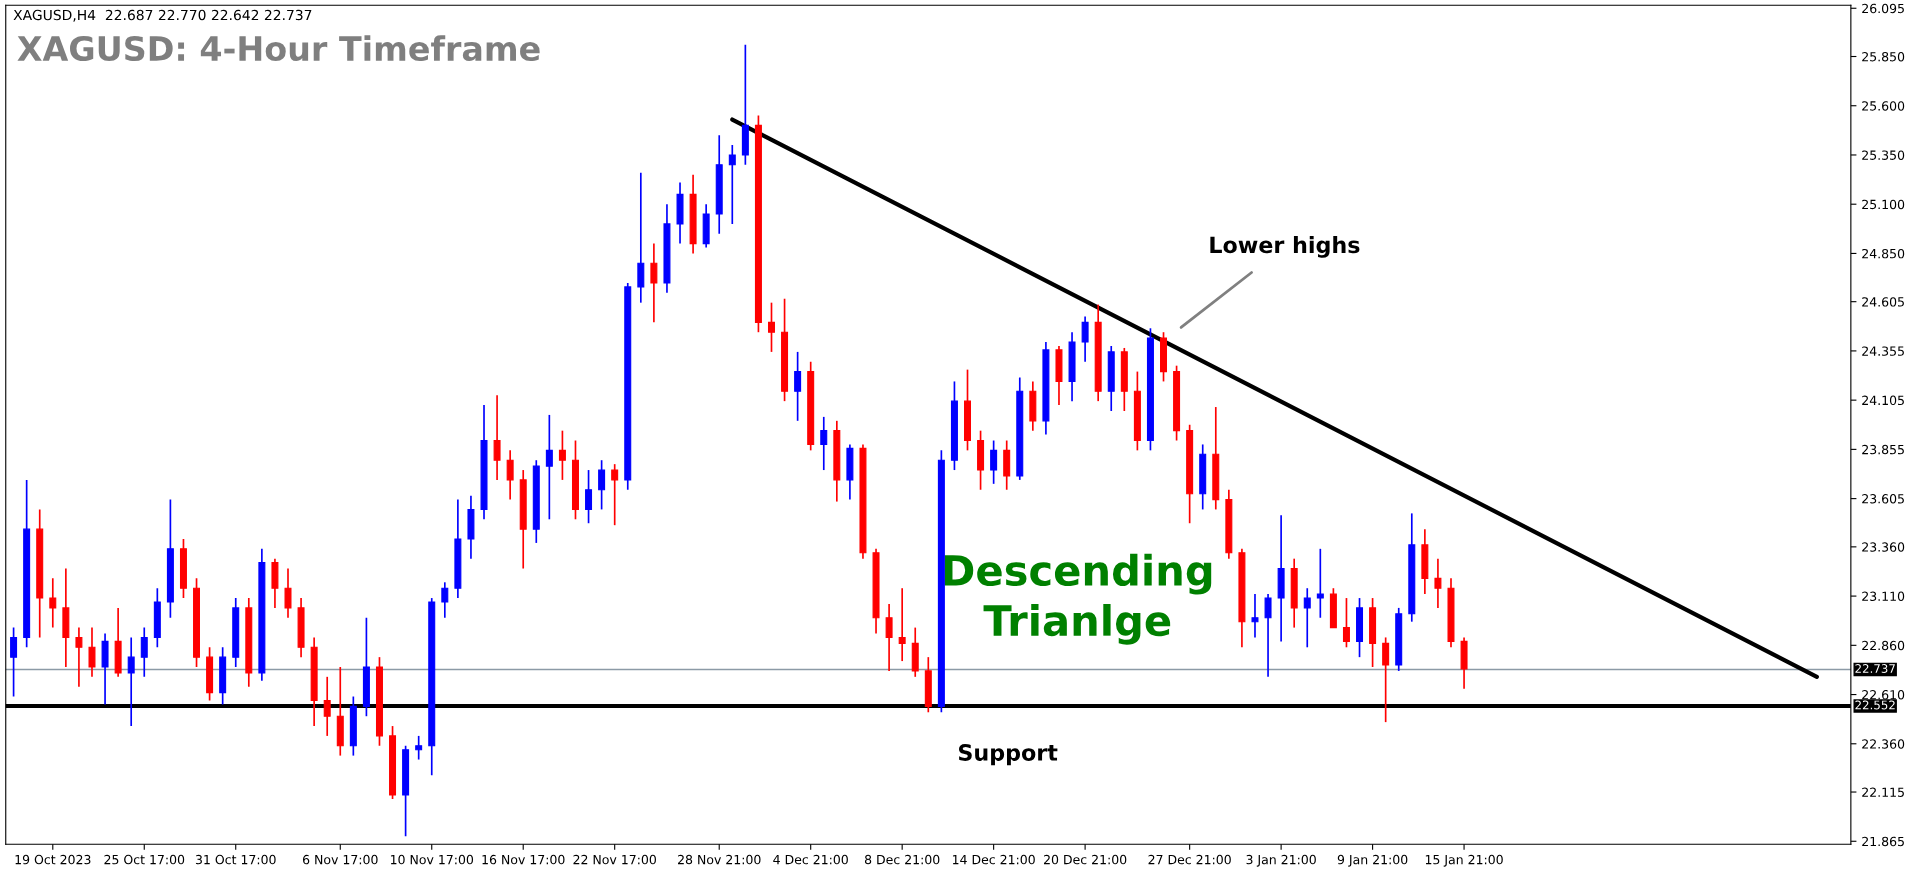 The height and width of the screenshot is (884, 1916). I want to click on text: XAGUSD: 4-Hour Timeframe, so click(278, 48).